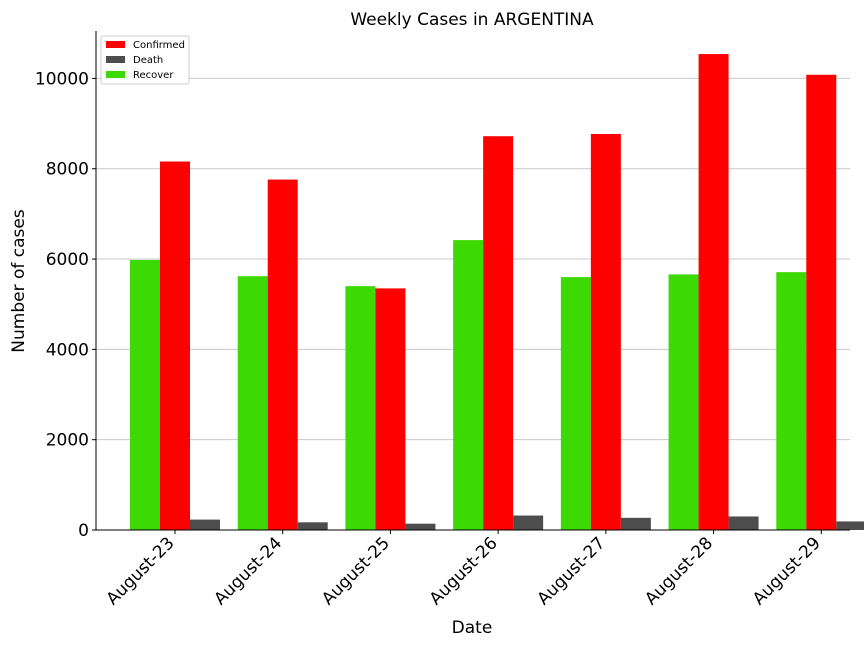 This screenshot has width=864, height=648. Describe the element at coordinates (141, 571) in the screenshot. I see `x-tick-label: August-23` at that location.